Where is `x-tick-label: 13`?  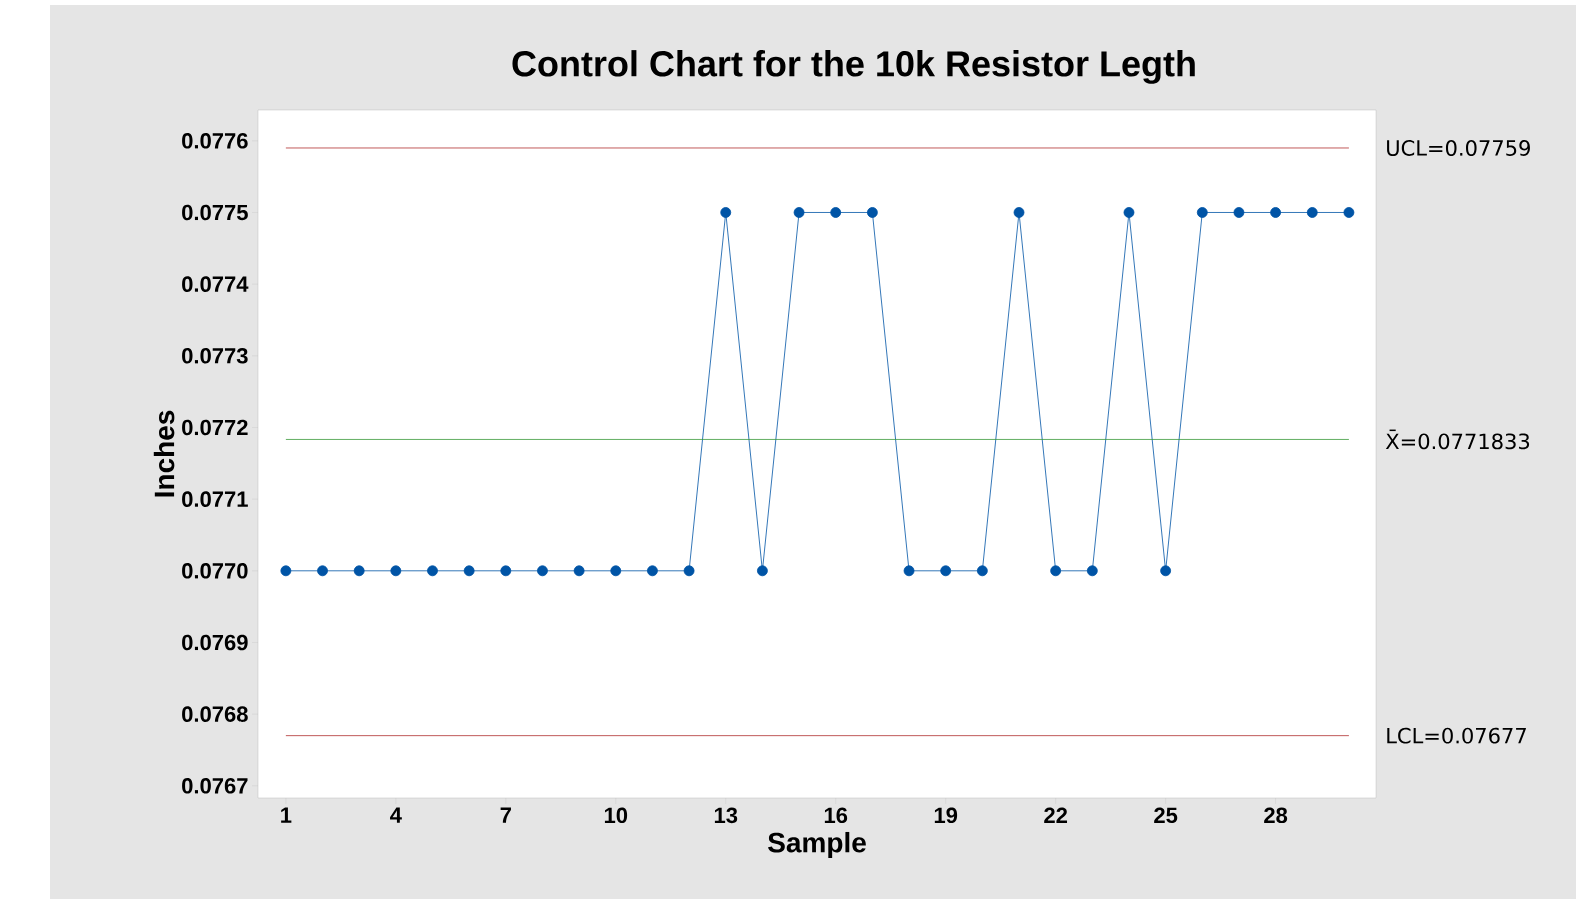 x-tick-label: 13 is located at coordinates (726, 815).